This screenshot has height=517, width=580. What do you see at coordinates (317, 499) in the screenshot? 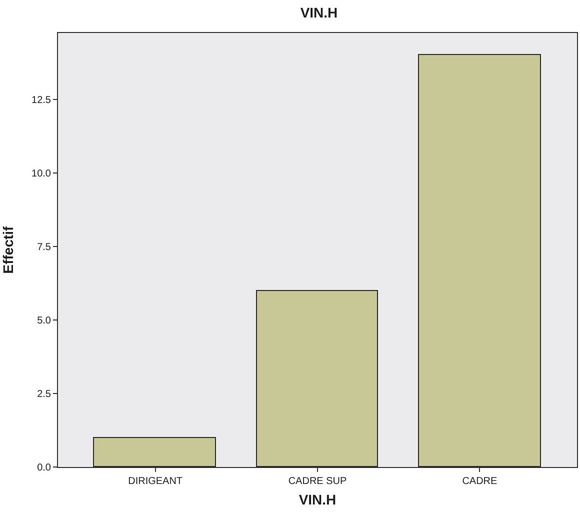
I see `x-axis-title: VIN.H` at bounding box center [317, 499].